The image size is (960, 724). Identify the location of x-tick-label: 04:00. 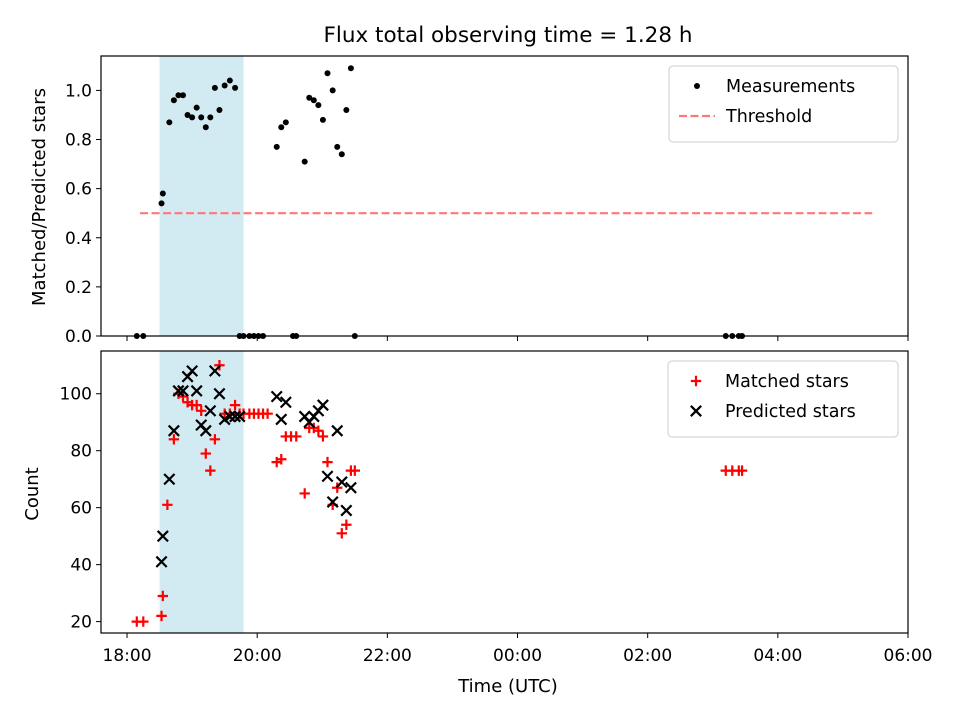
(777, 656).